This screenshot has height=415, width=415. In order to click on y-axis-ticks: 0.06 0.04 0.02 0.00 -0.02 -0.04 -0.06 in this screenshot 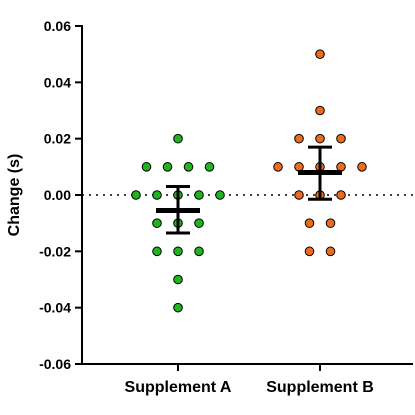, I will do `click(60, 195)`.